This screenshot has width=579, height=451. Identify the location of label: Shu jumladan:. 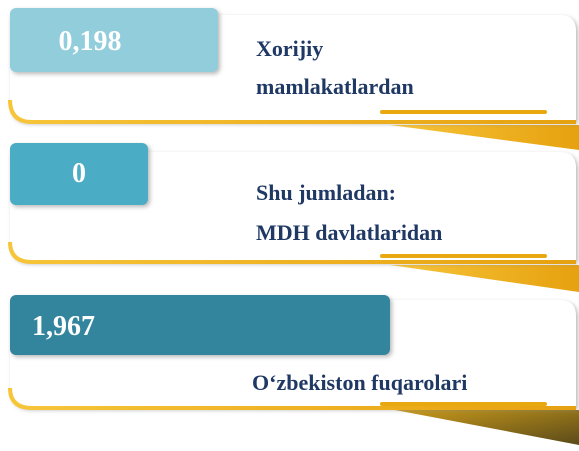
(326, 192).